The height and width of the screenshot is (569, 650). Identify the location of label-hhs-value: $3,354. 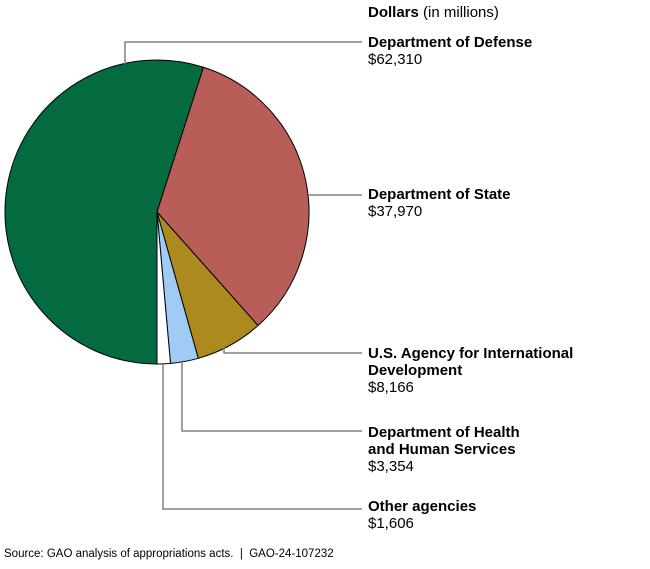
(391, 466).